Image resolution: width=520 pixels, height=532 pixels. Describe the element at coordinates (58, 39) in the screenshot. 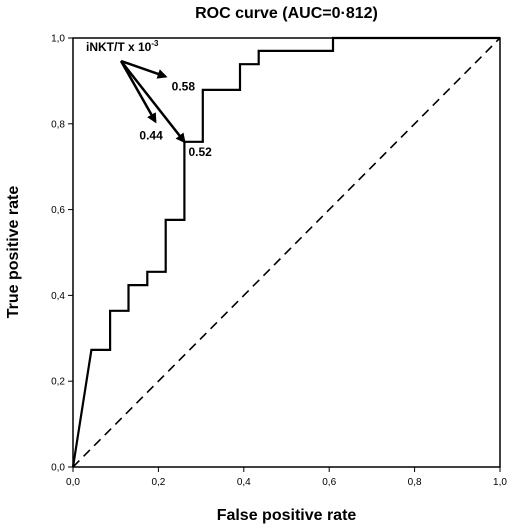

I see `y-tick-label: 1,0` at that location.